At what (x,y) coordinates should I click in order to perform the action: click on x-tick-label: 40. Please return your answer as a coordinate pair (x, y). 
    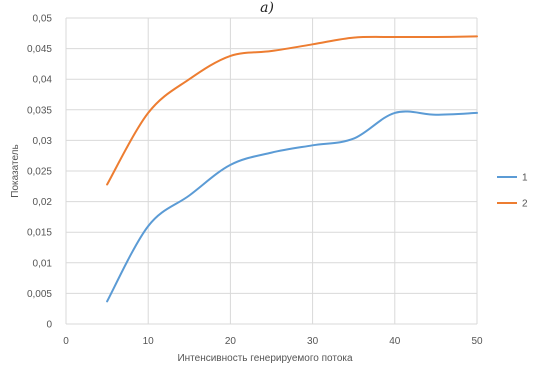
    Looking at the image, I should click on (395, 341).